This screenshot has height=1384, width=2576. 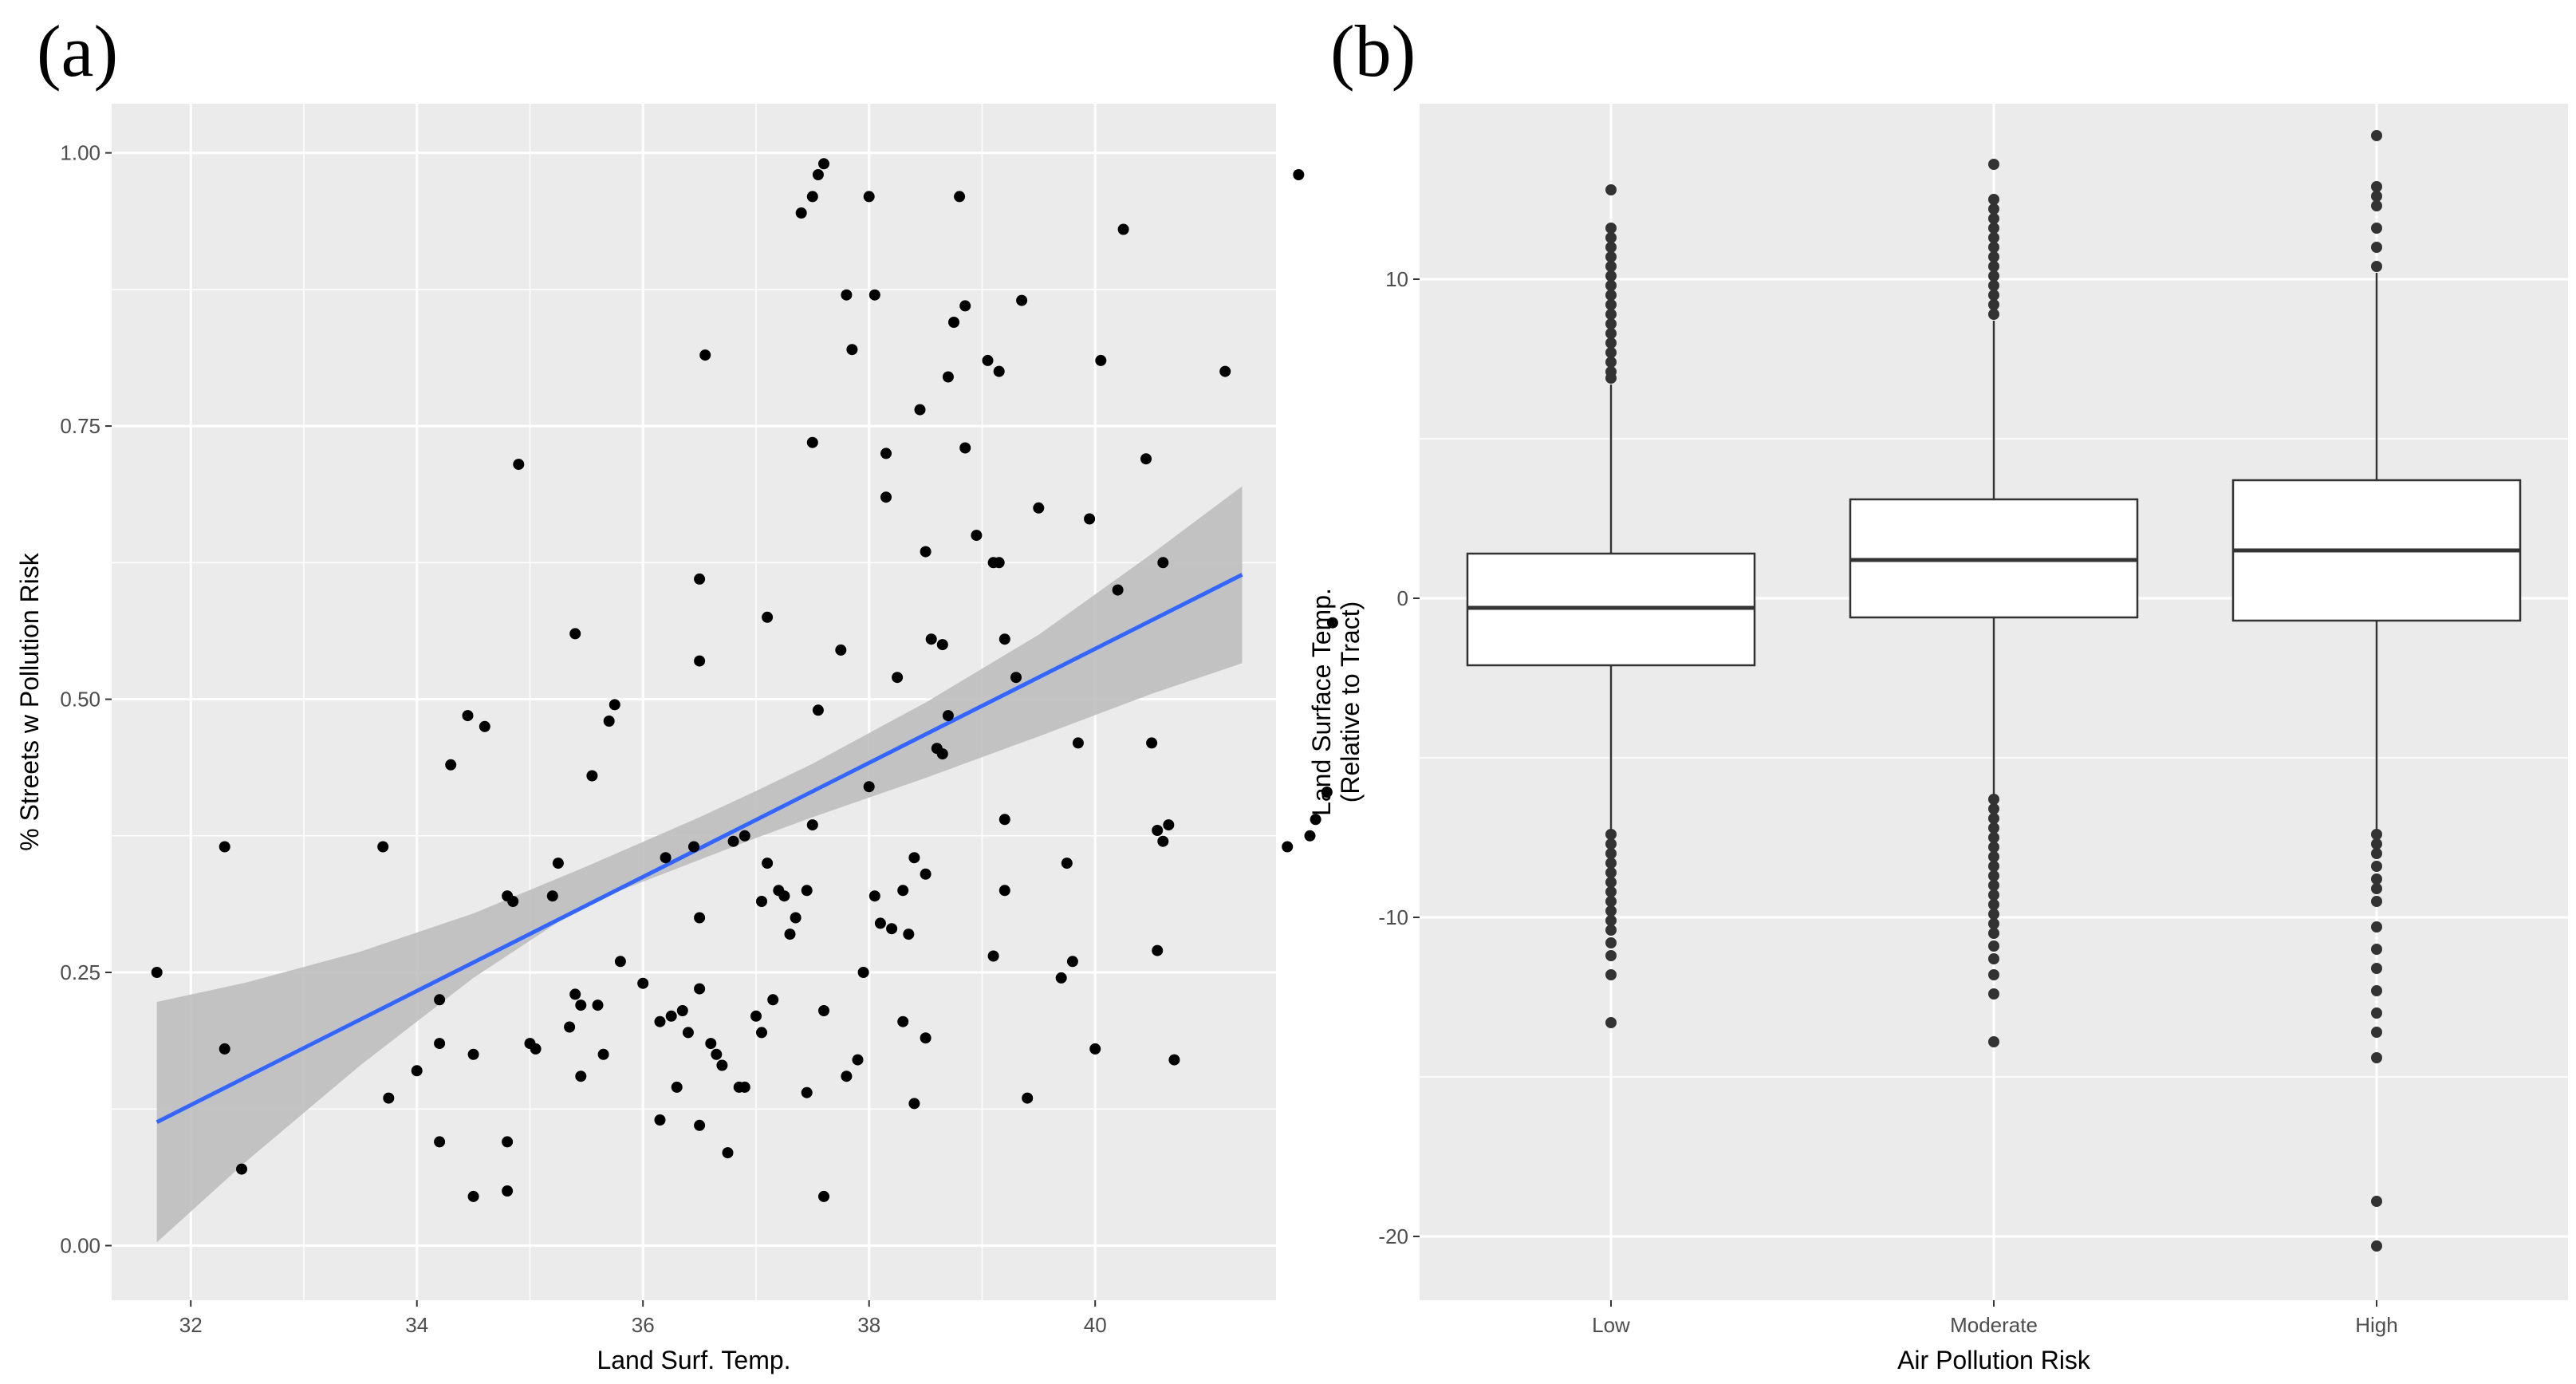 I want to click on x-tick-label: 40, so click(x=1095, y=1325).